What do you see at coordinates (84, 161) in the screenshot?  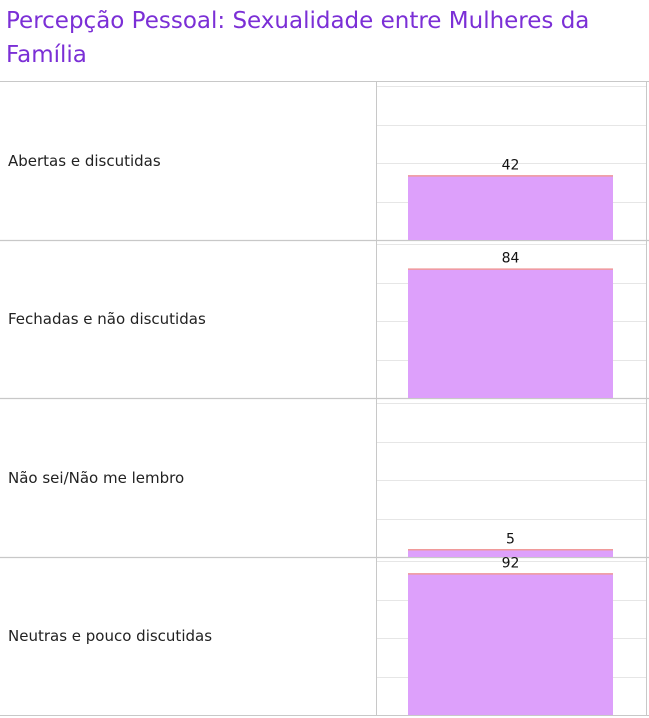 I see `category-label: Abertas e discutidas` at bounding box center [84, 161].